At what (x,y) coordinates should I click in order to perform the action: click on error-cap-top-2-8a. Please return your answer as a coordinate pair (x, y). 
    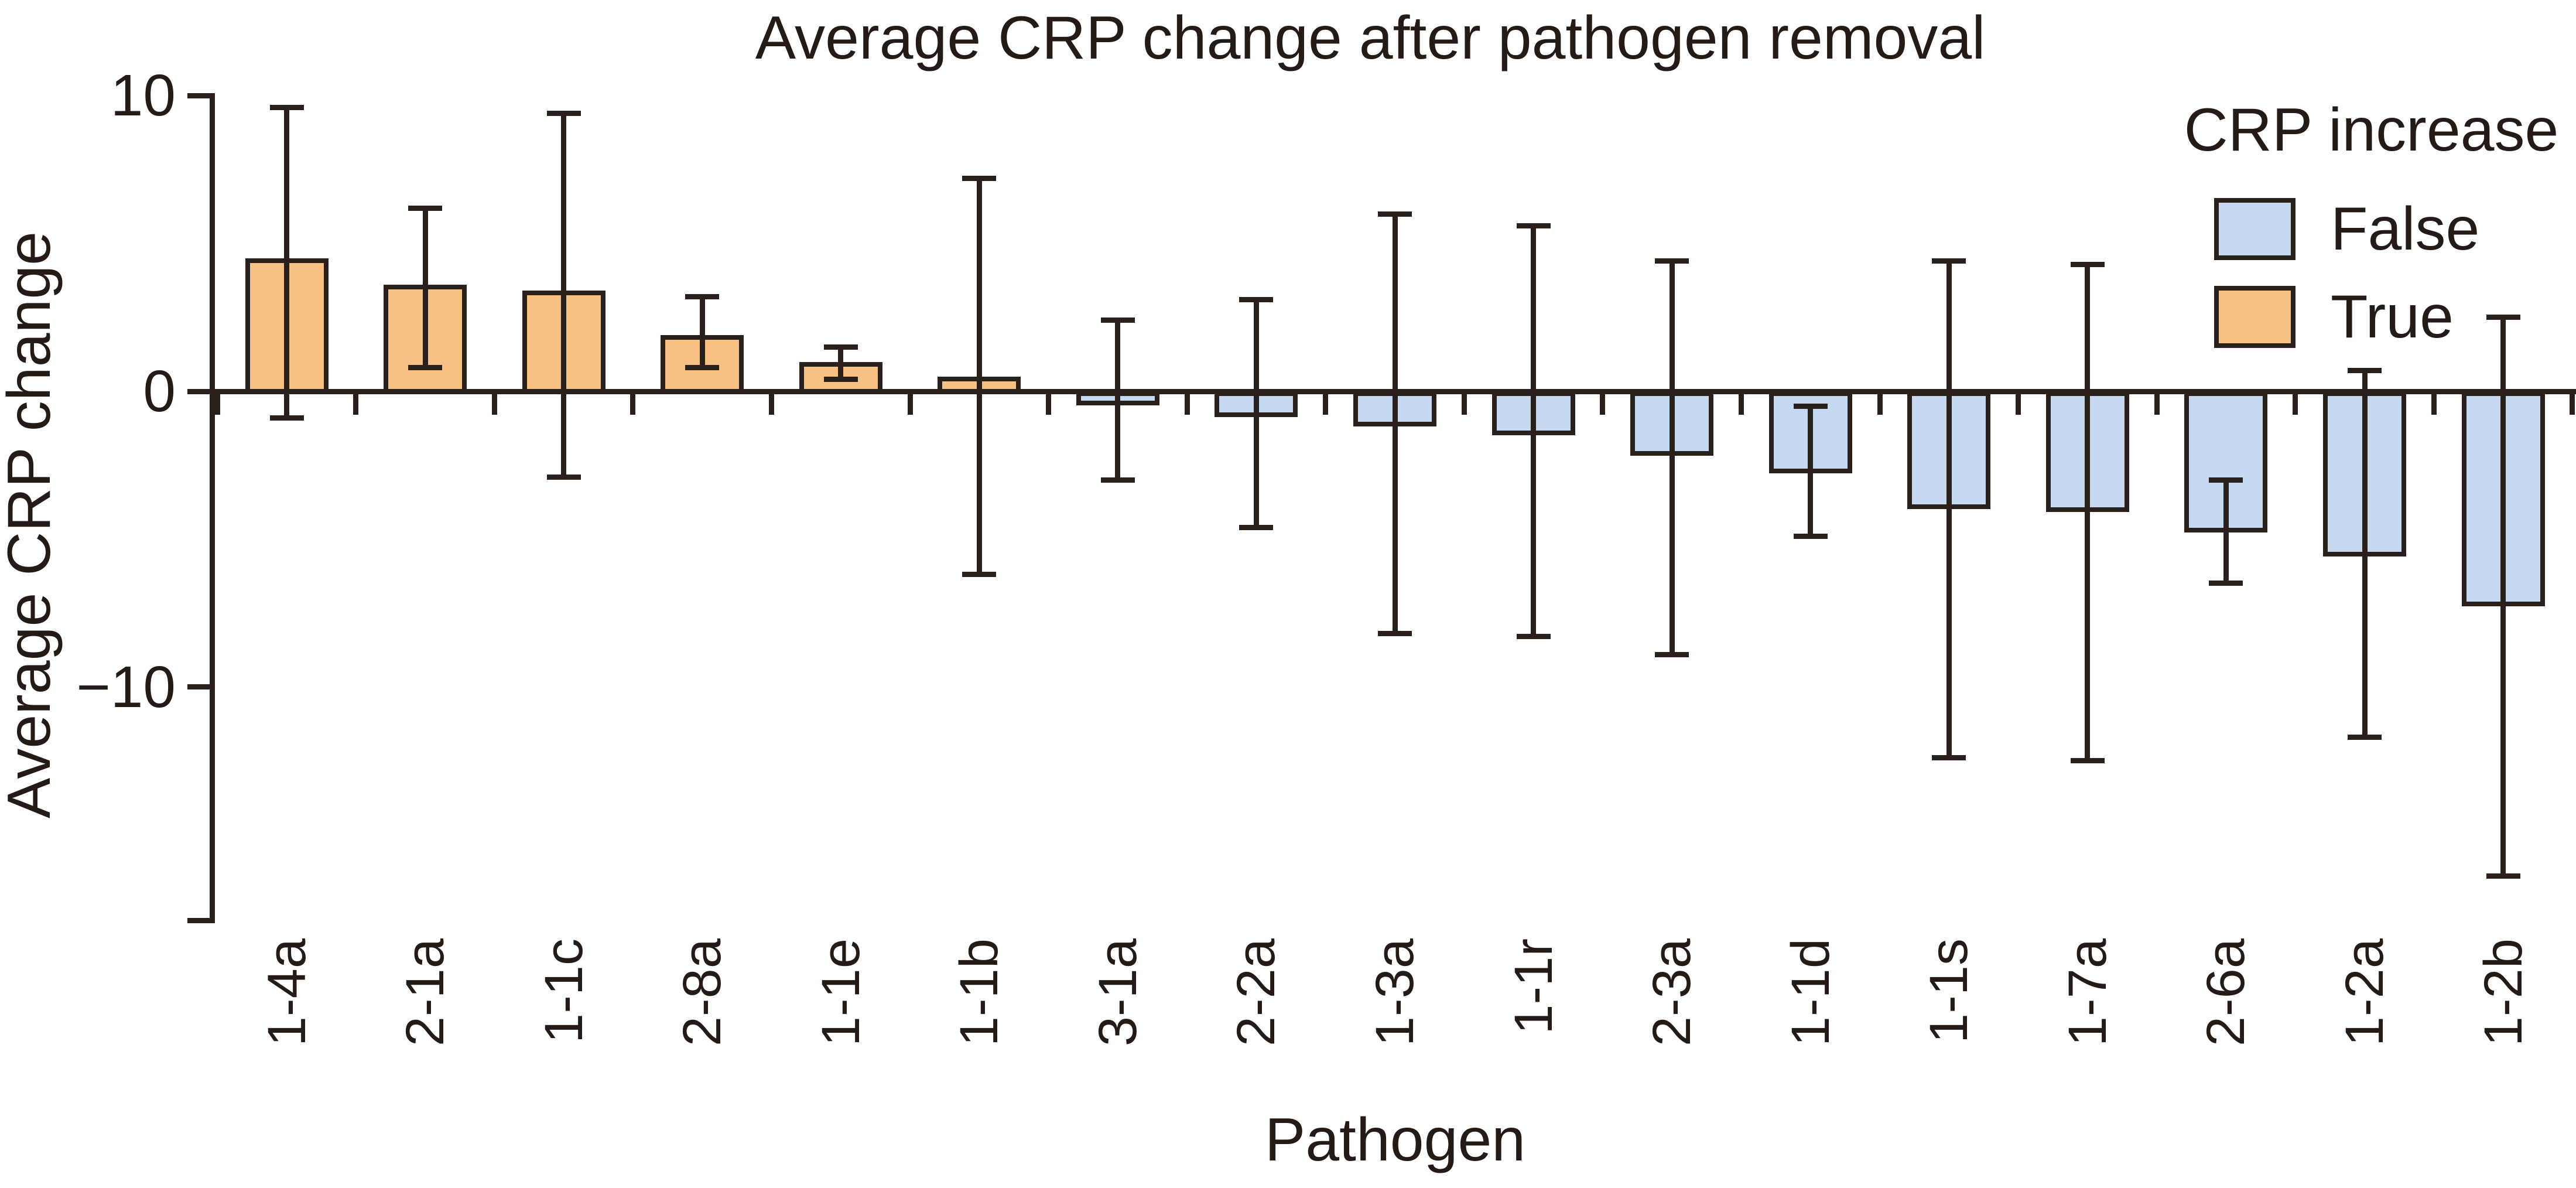
    Looking at the image, I should click on (702, 297).